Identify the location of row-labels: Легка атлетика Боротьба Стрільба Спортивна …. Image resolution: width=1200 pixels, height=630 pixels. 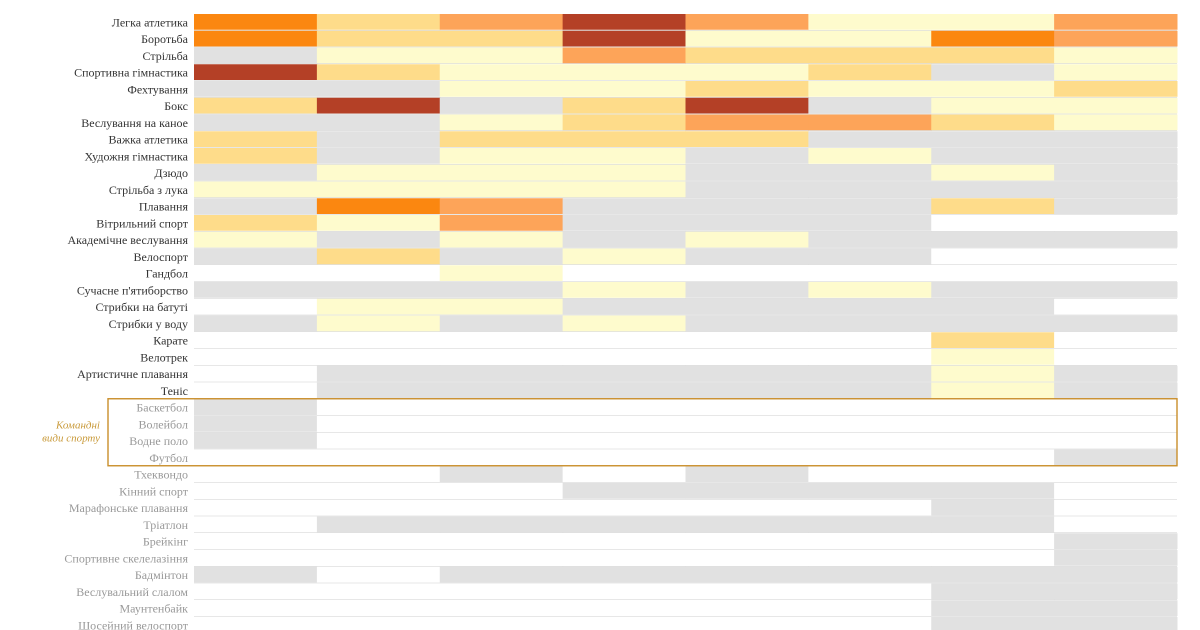
(126, 322).